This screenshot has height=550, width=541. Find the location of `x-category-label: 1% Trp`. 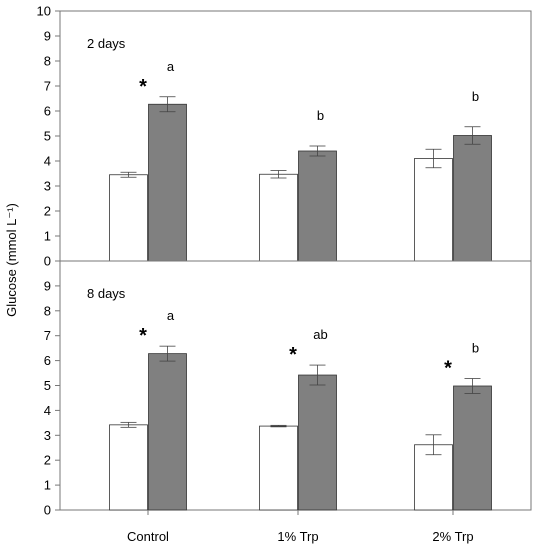

x-category-label: 1% Trp is located at coordinates (297, 536).